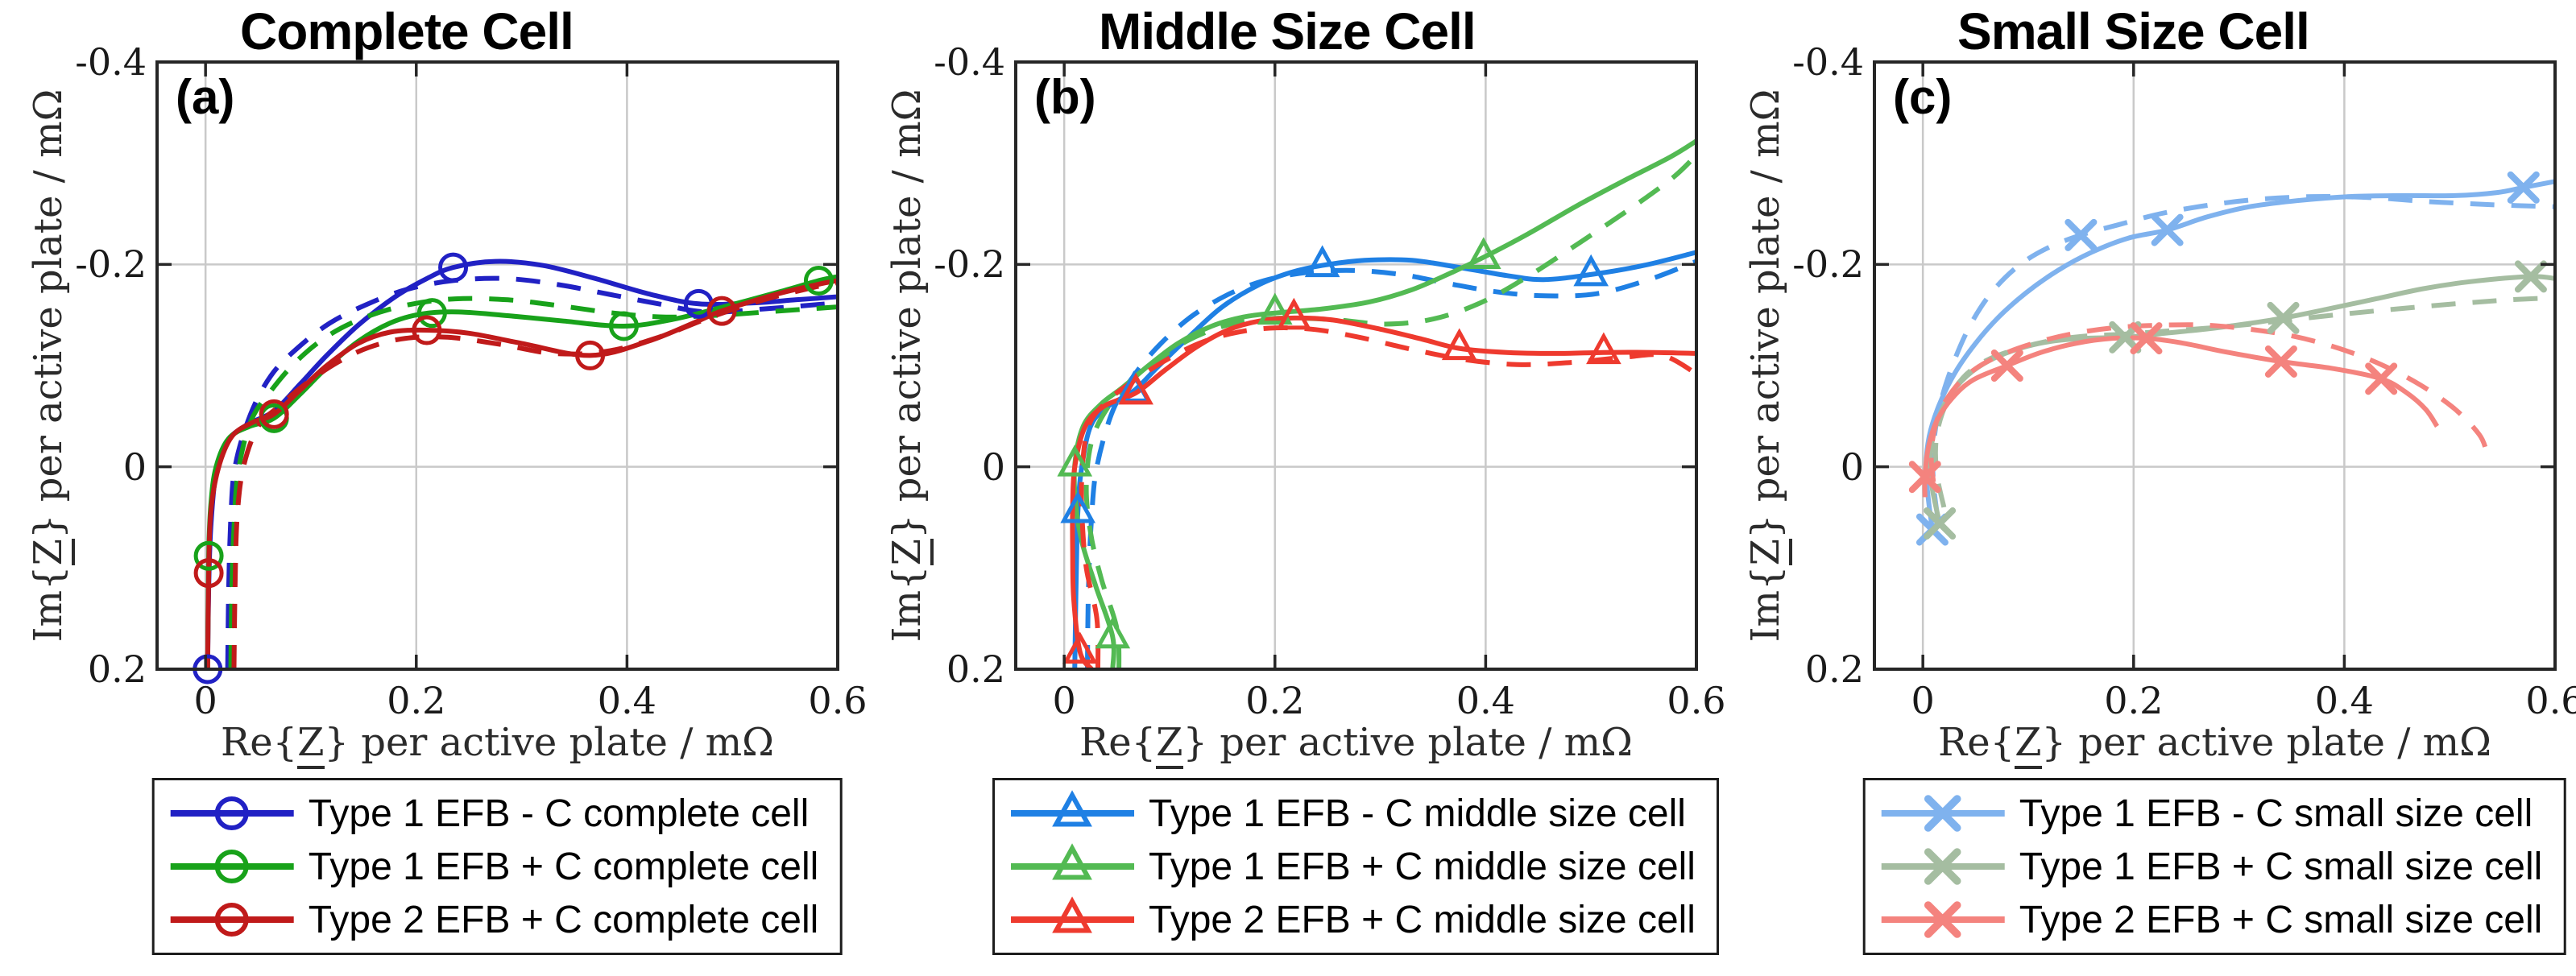 The width and height of the screenshot is (2576, 976). I want to click on legend-label: Type 1 EFB - C middle size cell, so click(1417, 813).